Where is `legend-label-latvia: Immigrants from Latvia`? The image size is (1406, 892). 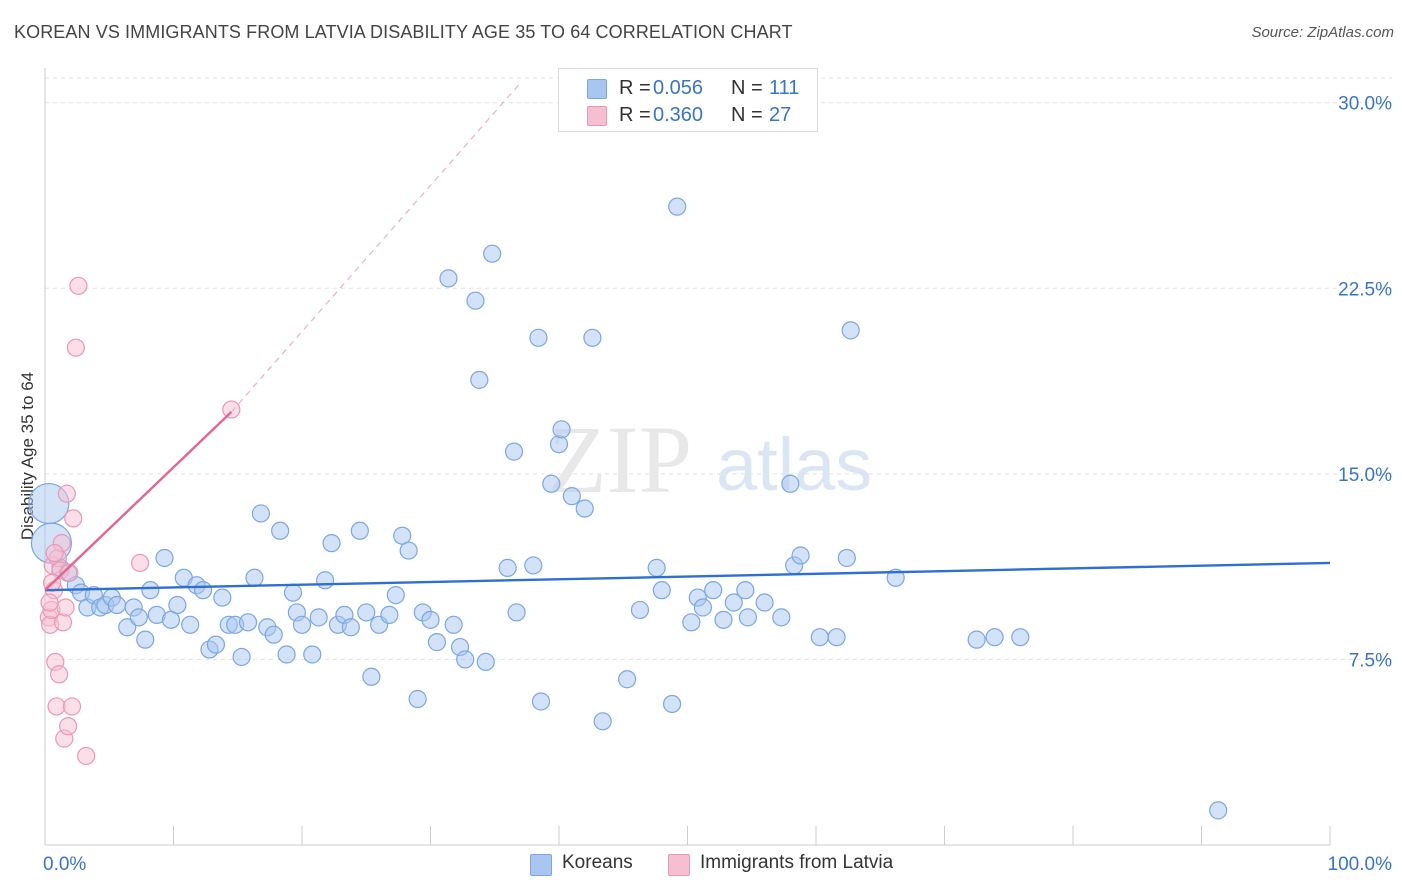
legend-label-latvia: Immigrants from Latvia is located at coordinates (797, 862).